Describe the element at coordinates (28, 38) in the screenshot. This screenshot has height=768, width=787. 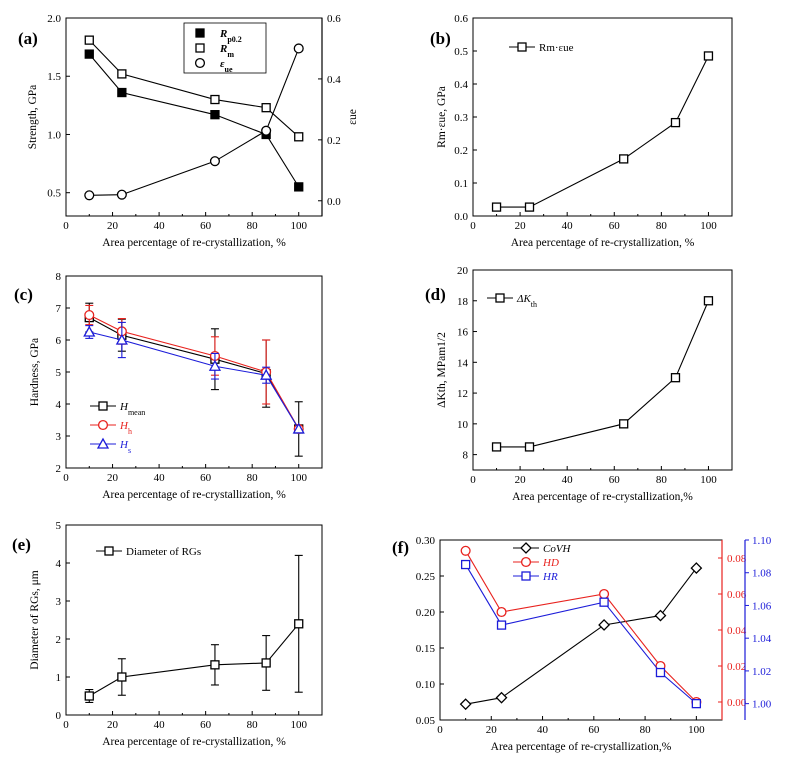
I see `panel-label: (a)` at that location.